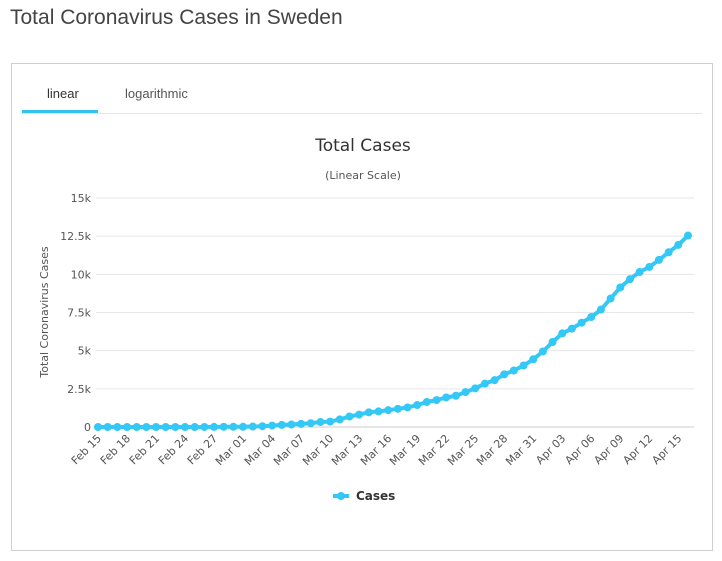 The image size is (722, 561). What do you see at coordinates (376, 450) in the screenshot?
I see `x-tick-label: Mar 16` at bounding box center [376, 450].